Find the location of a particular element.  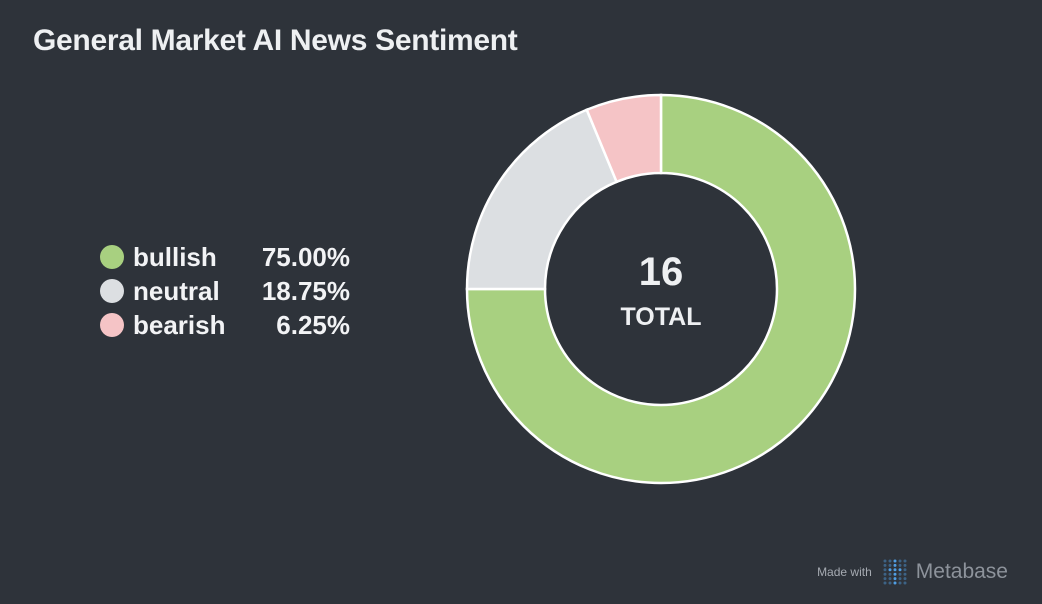

donut-center-total-value: 16 is located at coordinates (661, 272).